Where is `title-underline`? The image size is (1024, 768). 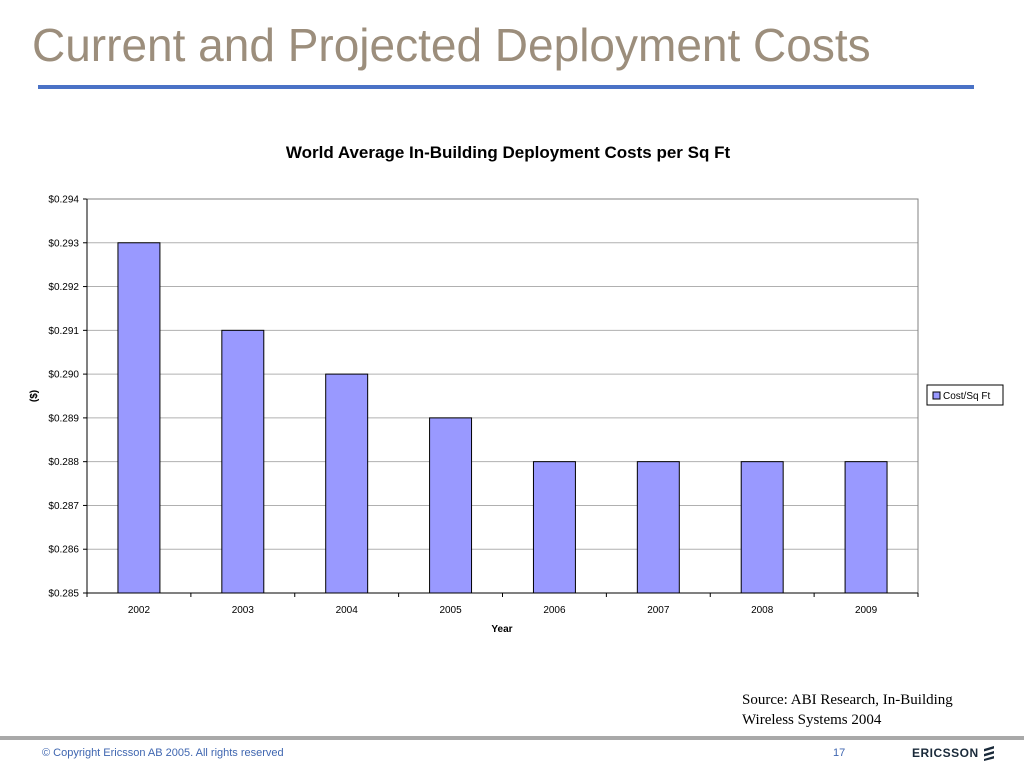
title-underline is located at coordinates (506, 87).